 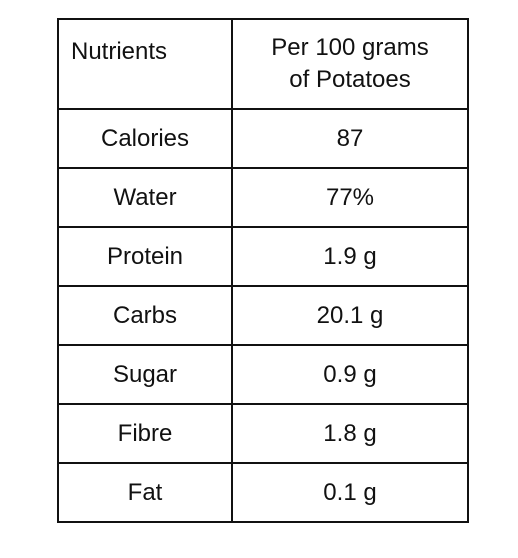 I want to click on table-row: Fat 0.1 g, so click(x=263, y=492).